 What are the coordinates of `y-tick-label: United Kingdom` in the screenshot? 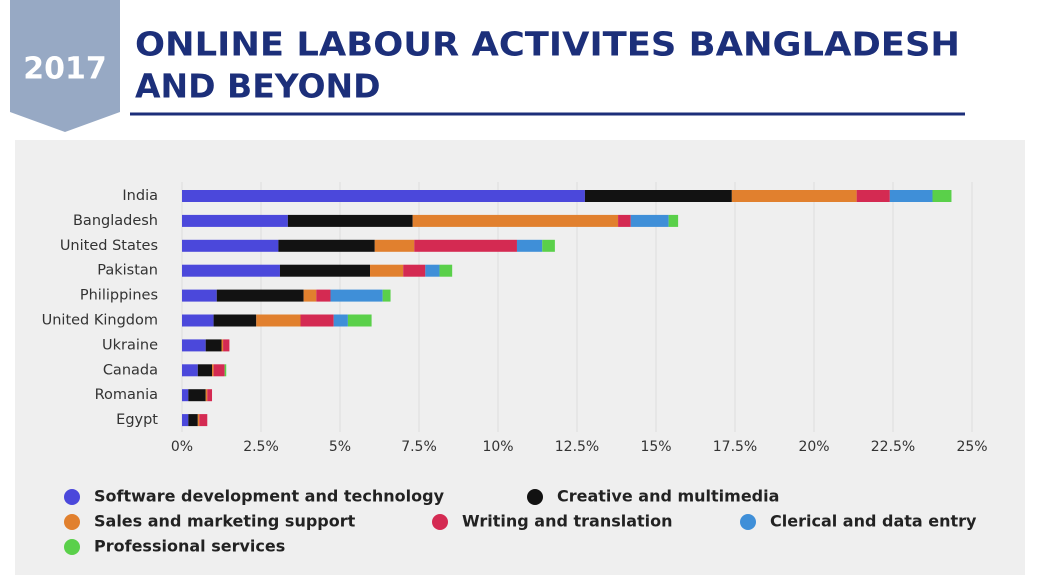 It's located at (100, 321).